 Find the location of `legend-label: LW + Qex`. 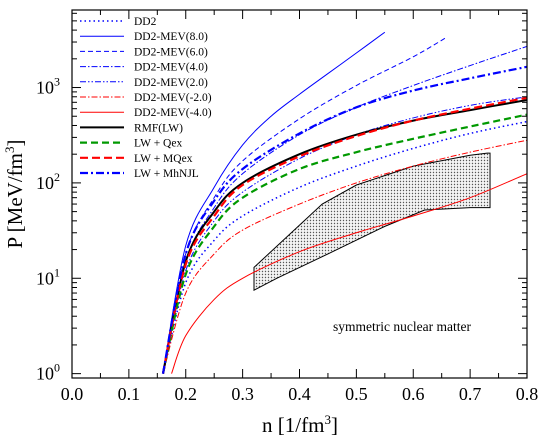

legend-label: LW + Qex is located at coordinates (158, 144).